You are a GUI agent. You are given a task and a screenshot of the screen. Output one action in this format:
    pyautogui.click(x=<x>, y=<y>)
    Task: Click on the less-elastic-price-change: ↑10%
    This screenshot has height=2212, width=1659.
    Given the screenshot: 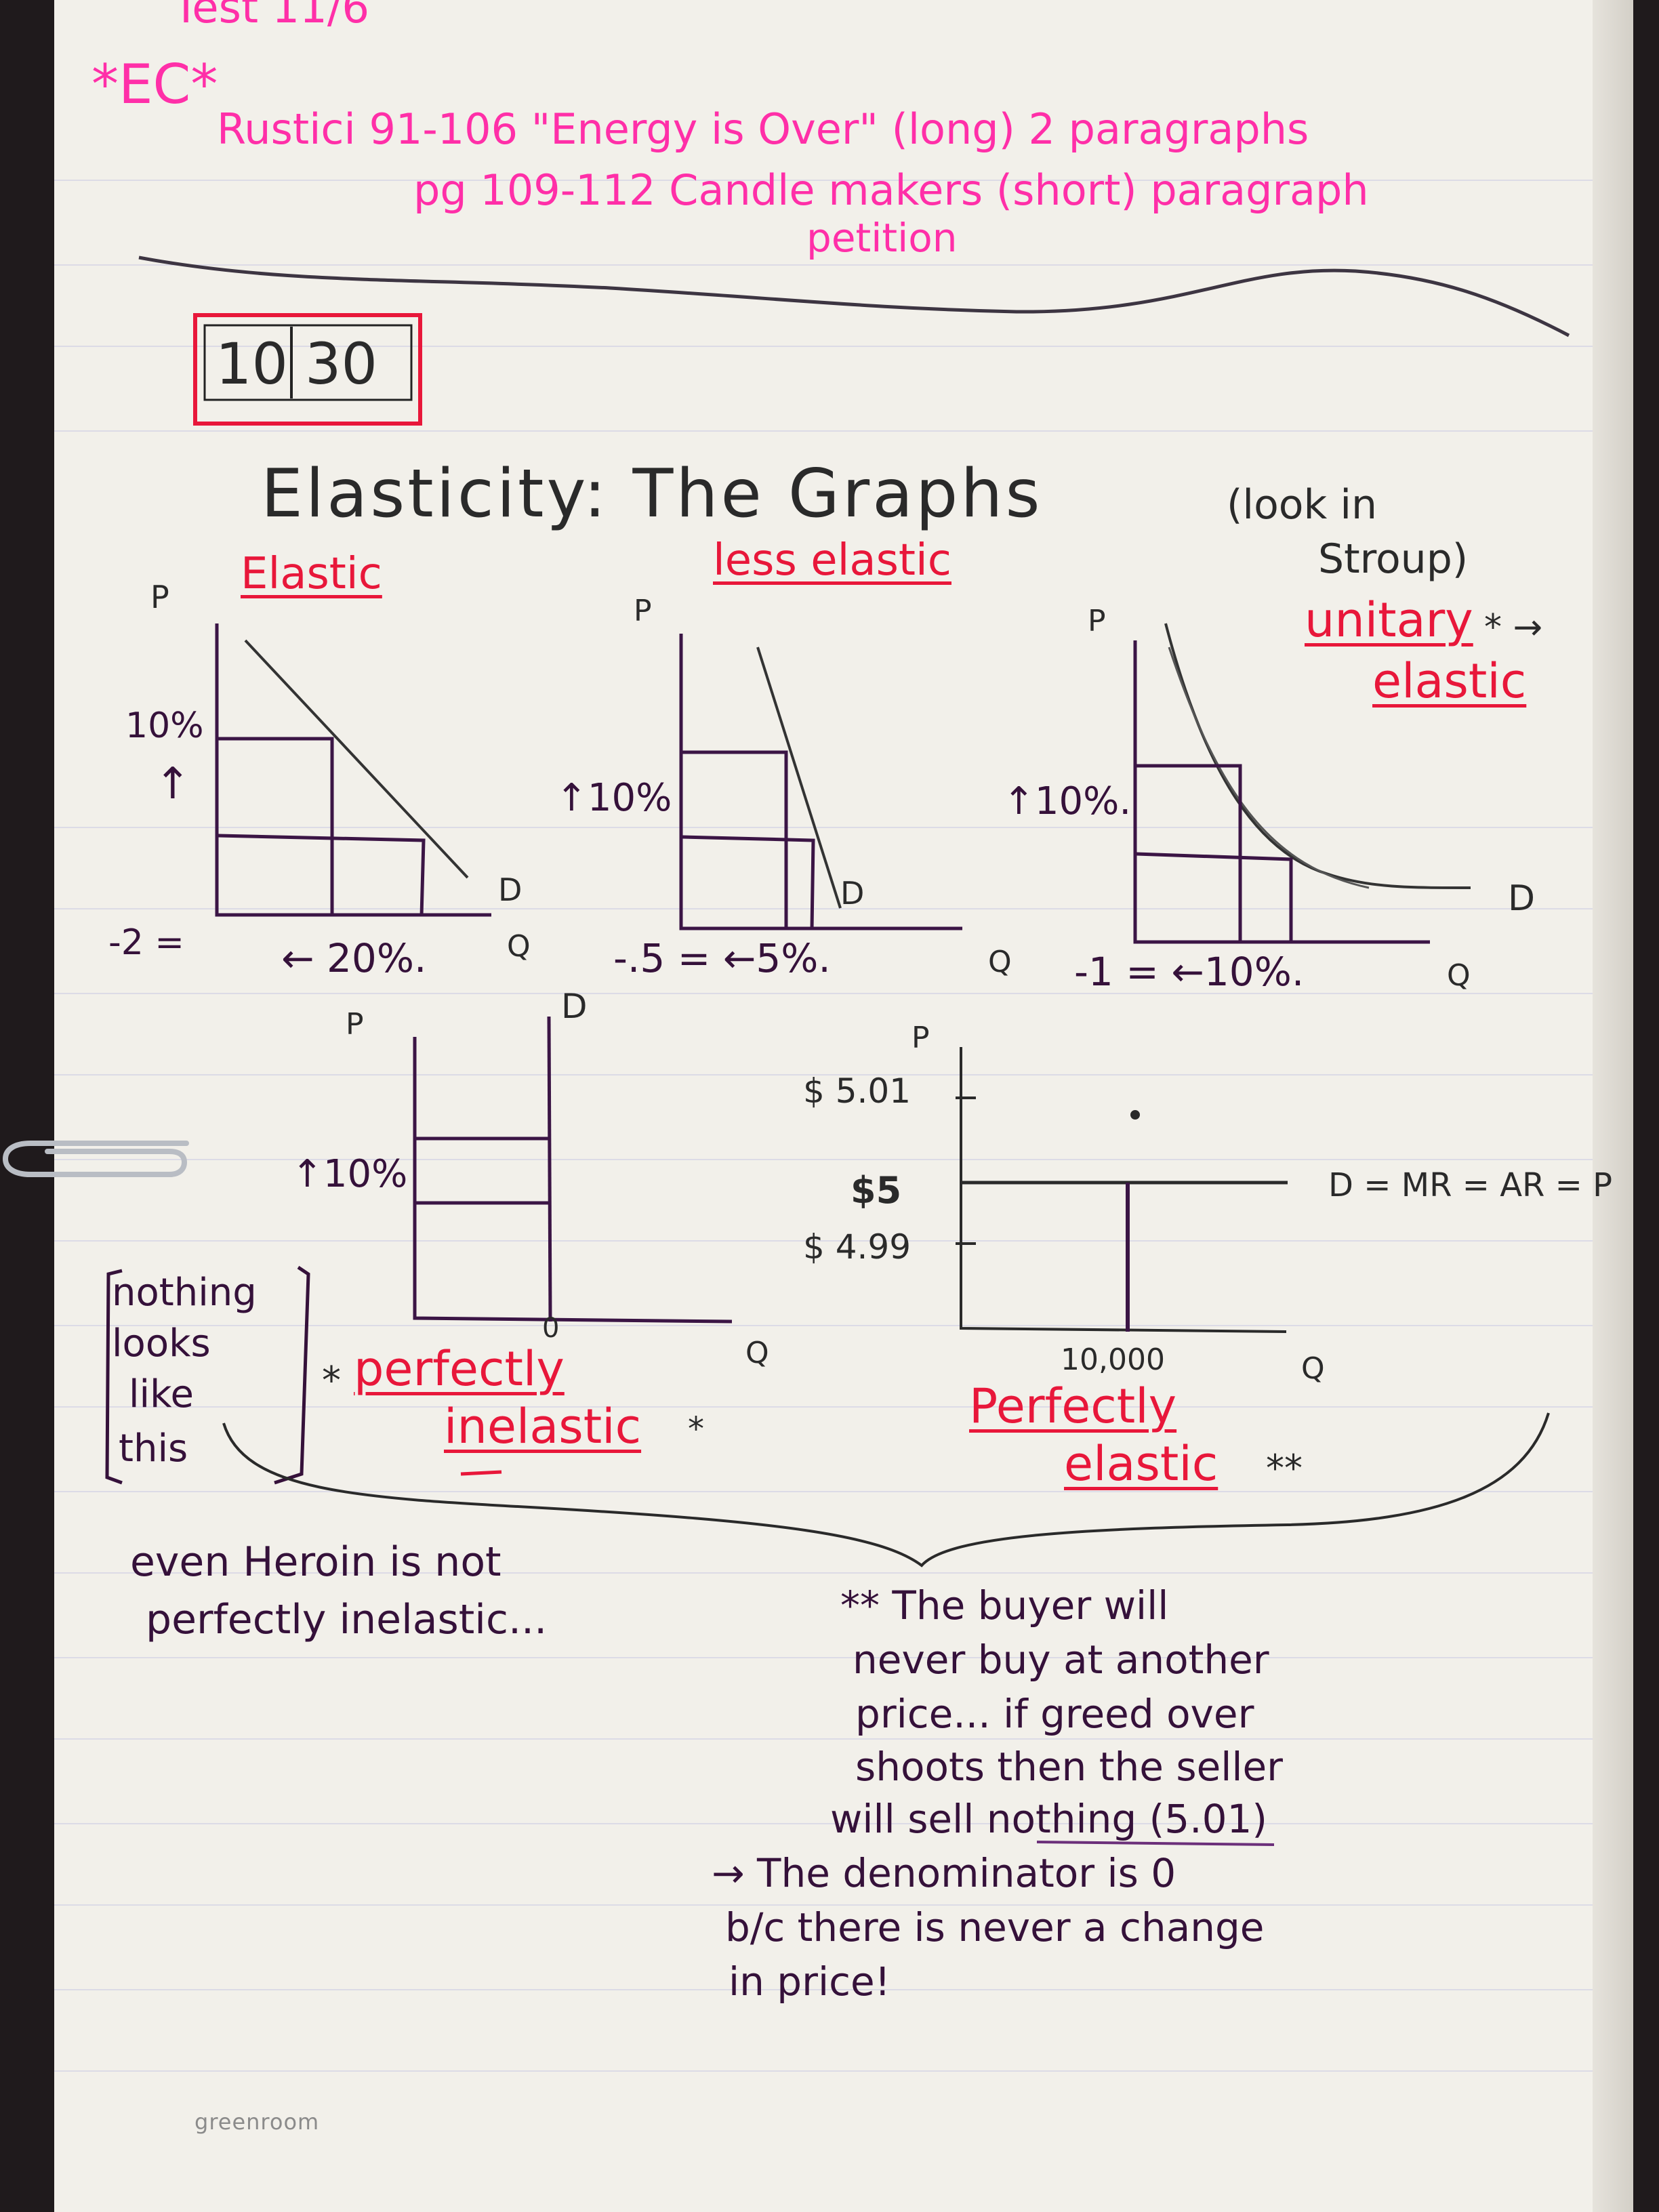 What is the action you would take?
    pyautogui.click(x=614, y=798)
    